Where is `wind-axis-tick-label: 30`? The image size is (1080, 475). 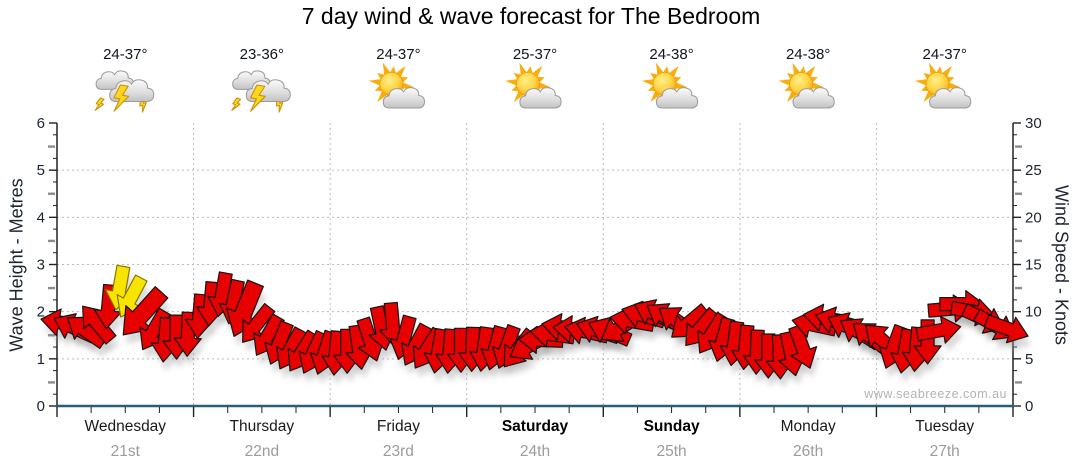
wind-axis-tick-label: 30 is located at coordinates (1033, 123).